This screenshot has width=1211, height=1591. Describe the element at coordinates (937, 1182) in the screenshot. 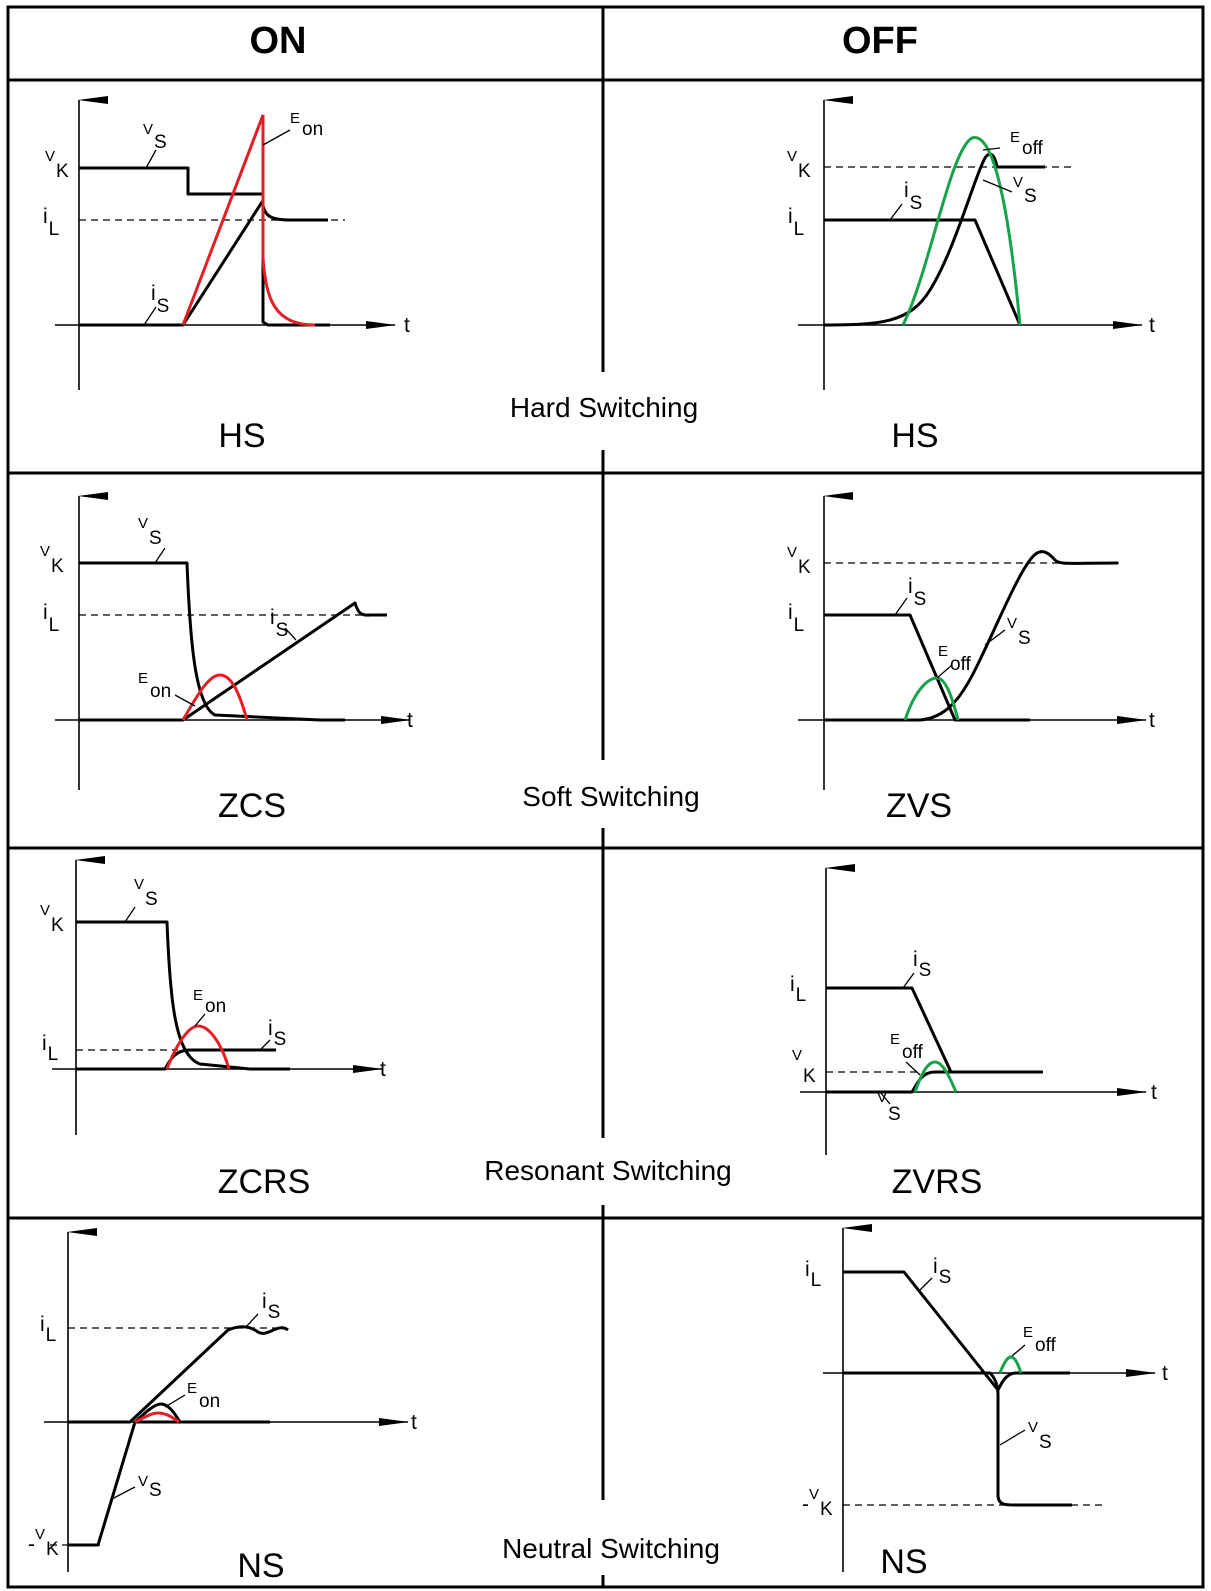

I see `mode-label-zvrs: ZVRS` at that location.